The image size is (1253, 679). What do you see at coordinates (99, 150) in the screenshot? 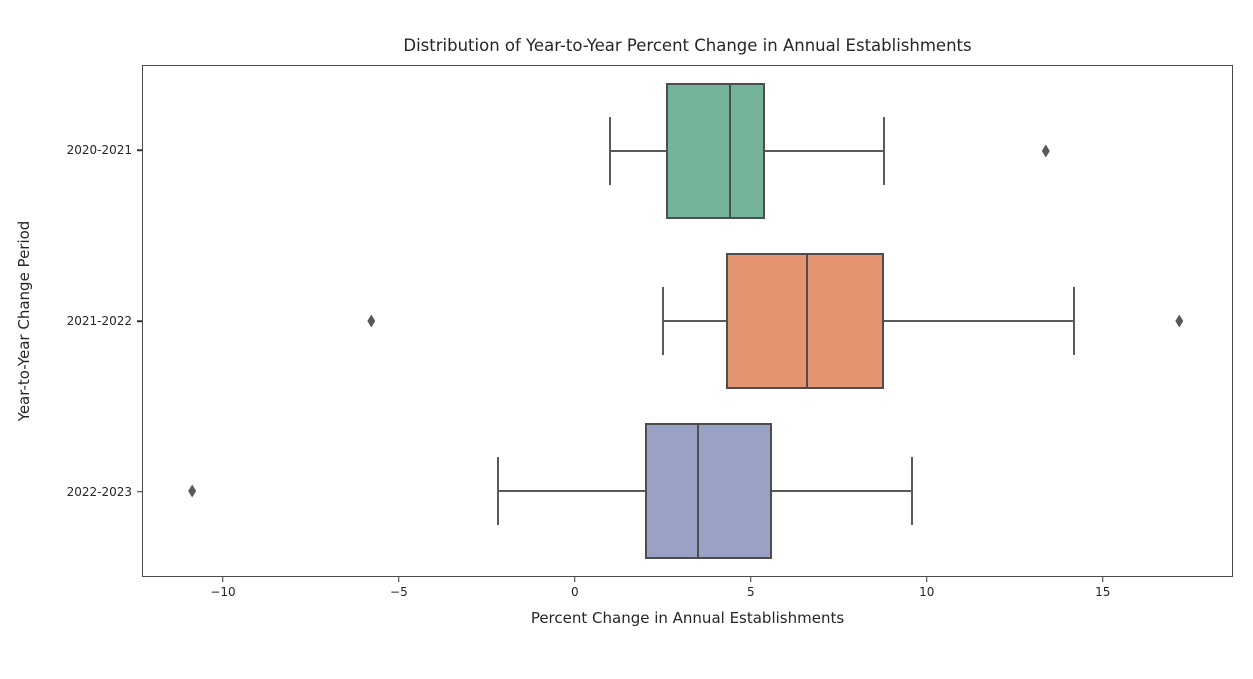
I see `y-tick-label: 2020-2021` at bounding box center [99, 150].